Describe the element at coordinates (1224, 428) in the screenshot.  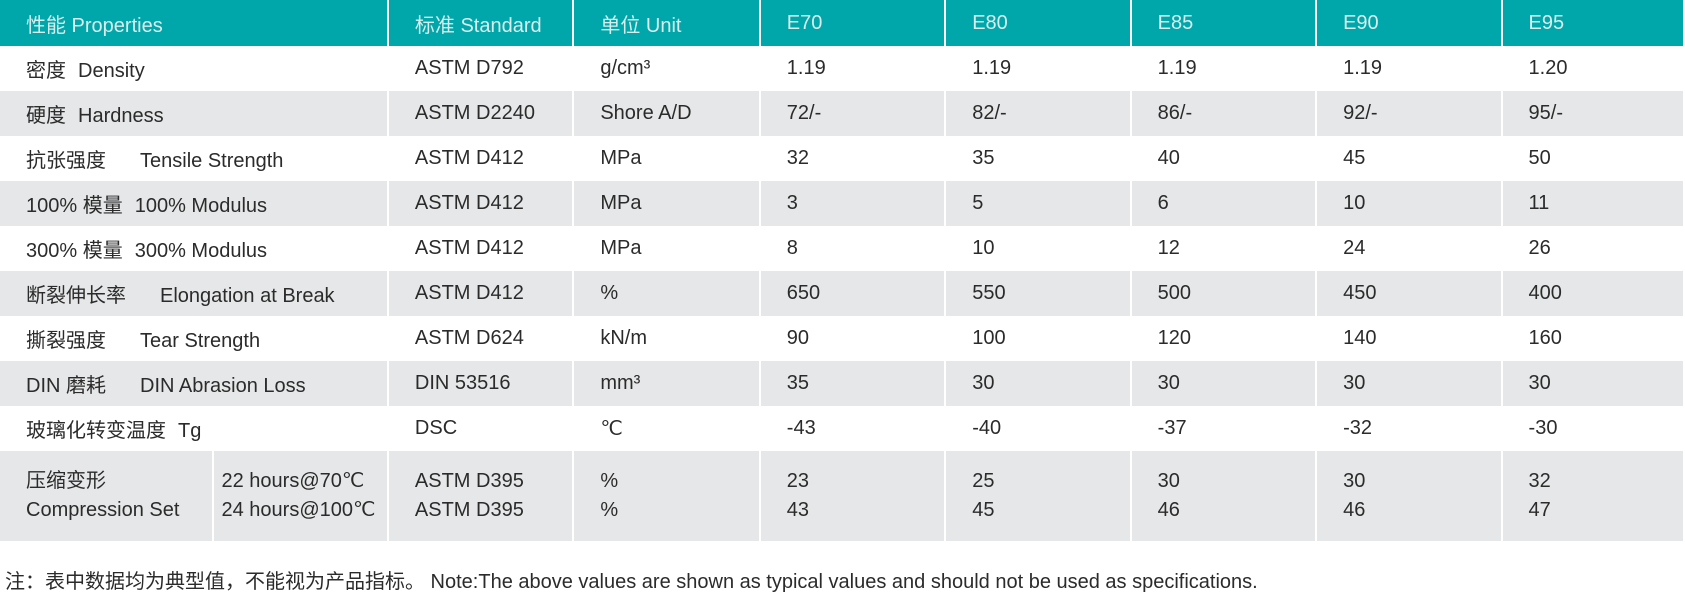
I see `value-cell: -37` at that location.